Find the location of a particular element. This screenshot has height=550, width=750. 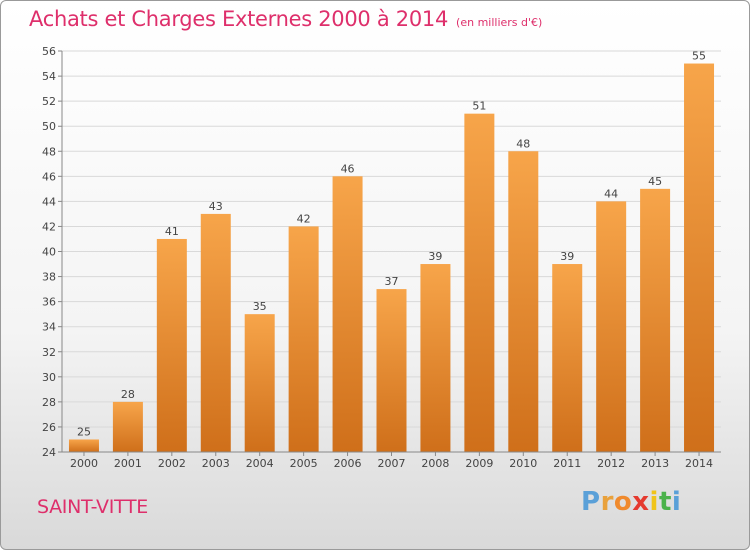

data-label: 46 is located at coordinates (348, 168).